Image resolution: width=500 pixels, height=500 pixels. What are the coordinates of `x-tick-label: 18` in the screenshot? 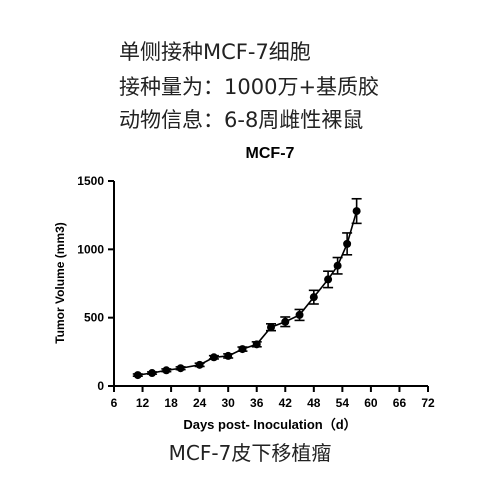 It's located at (171, 403).